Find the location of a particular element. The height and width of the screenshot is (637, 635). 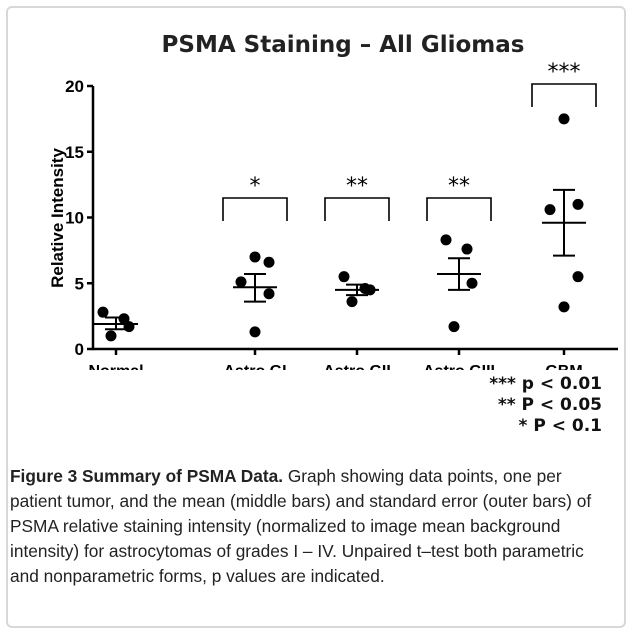

significance-legend: *** p < 0.01 ** P < 0.05 * P < 0.1 is located at coordinates (301, 405).